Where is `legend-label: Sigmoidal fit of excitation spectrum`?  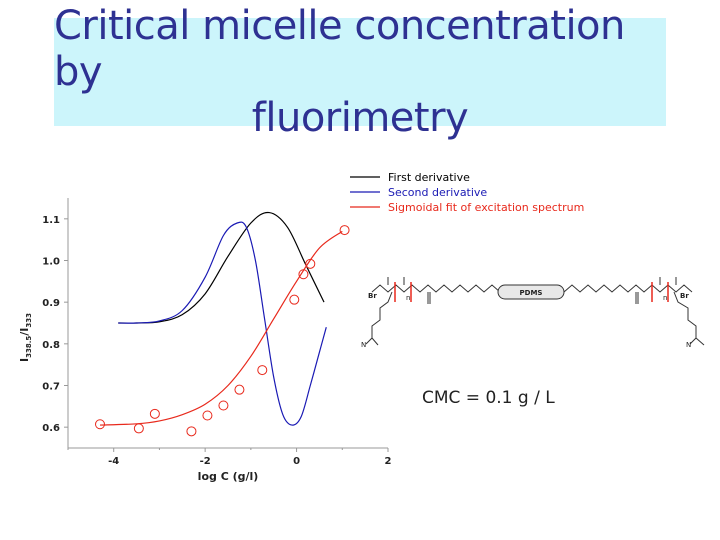
legend-label: Sigmoidal fit of excitation spectrum is located at coordinates (486, 207).